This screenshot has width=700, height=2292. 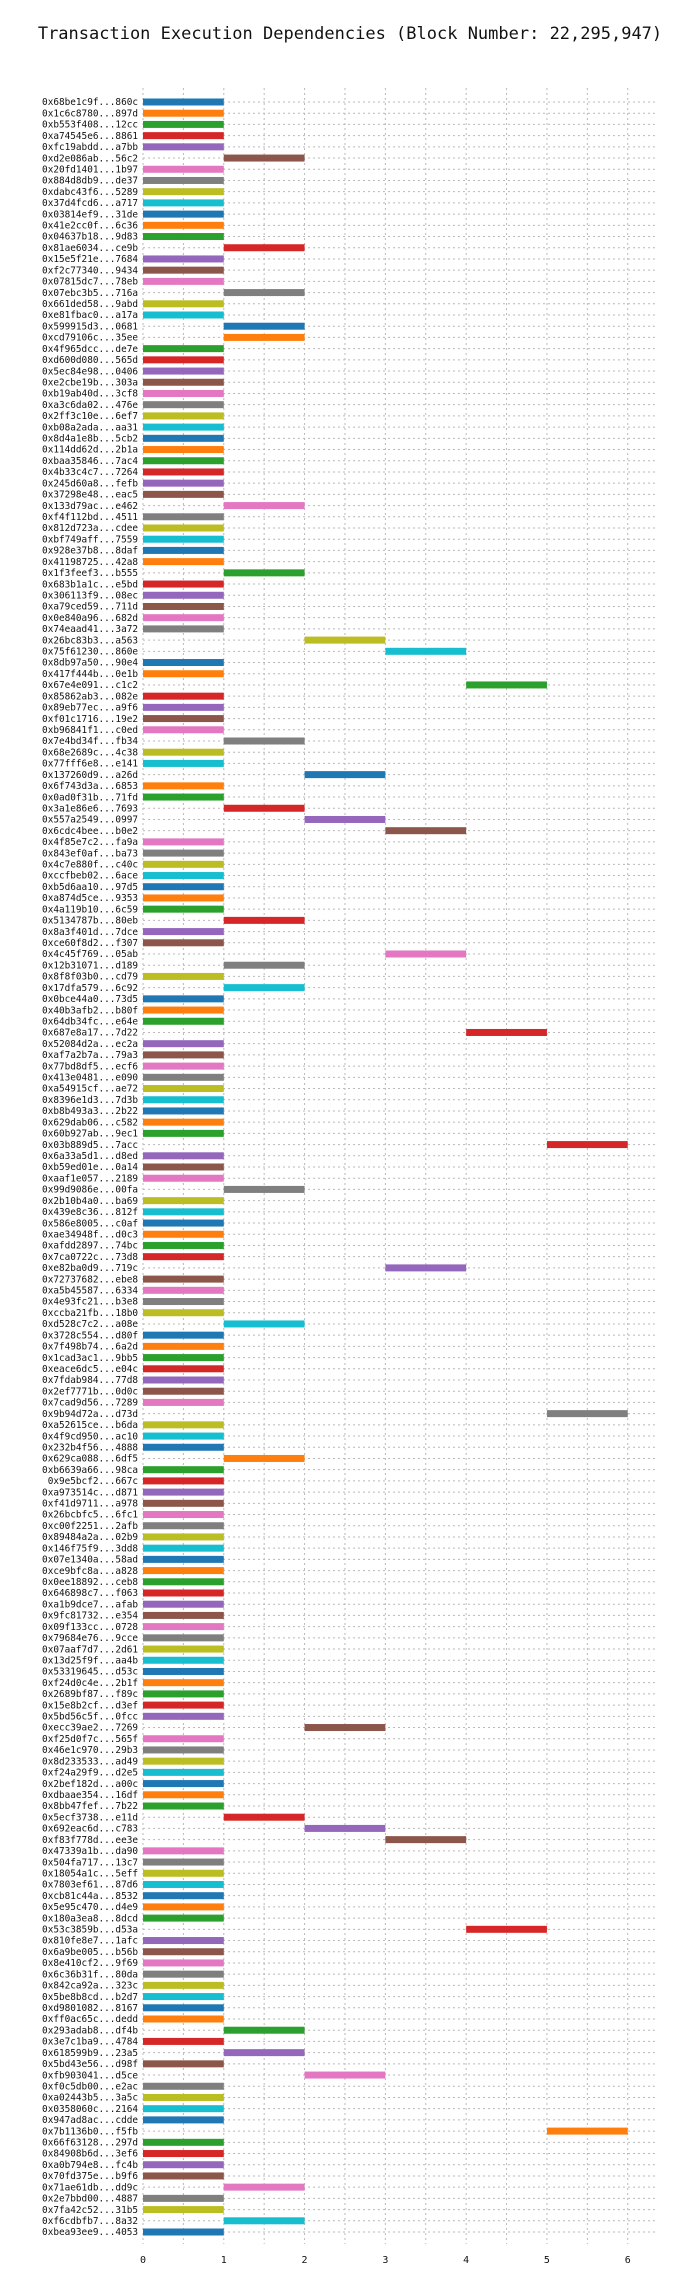 I want to click on transaction-label: 0x15e8b2cf...d3ef, so click(x=90, y=1705).